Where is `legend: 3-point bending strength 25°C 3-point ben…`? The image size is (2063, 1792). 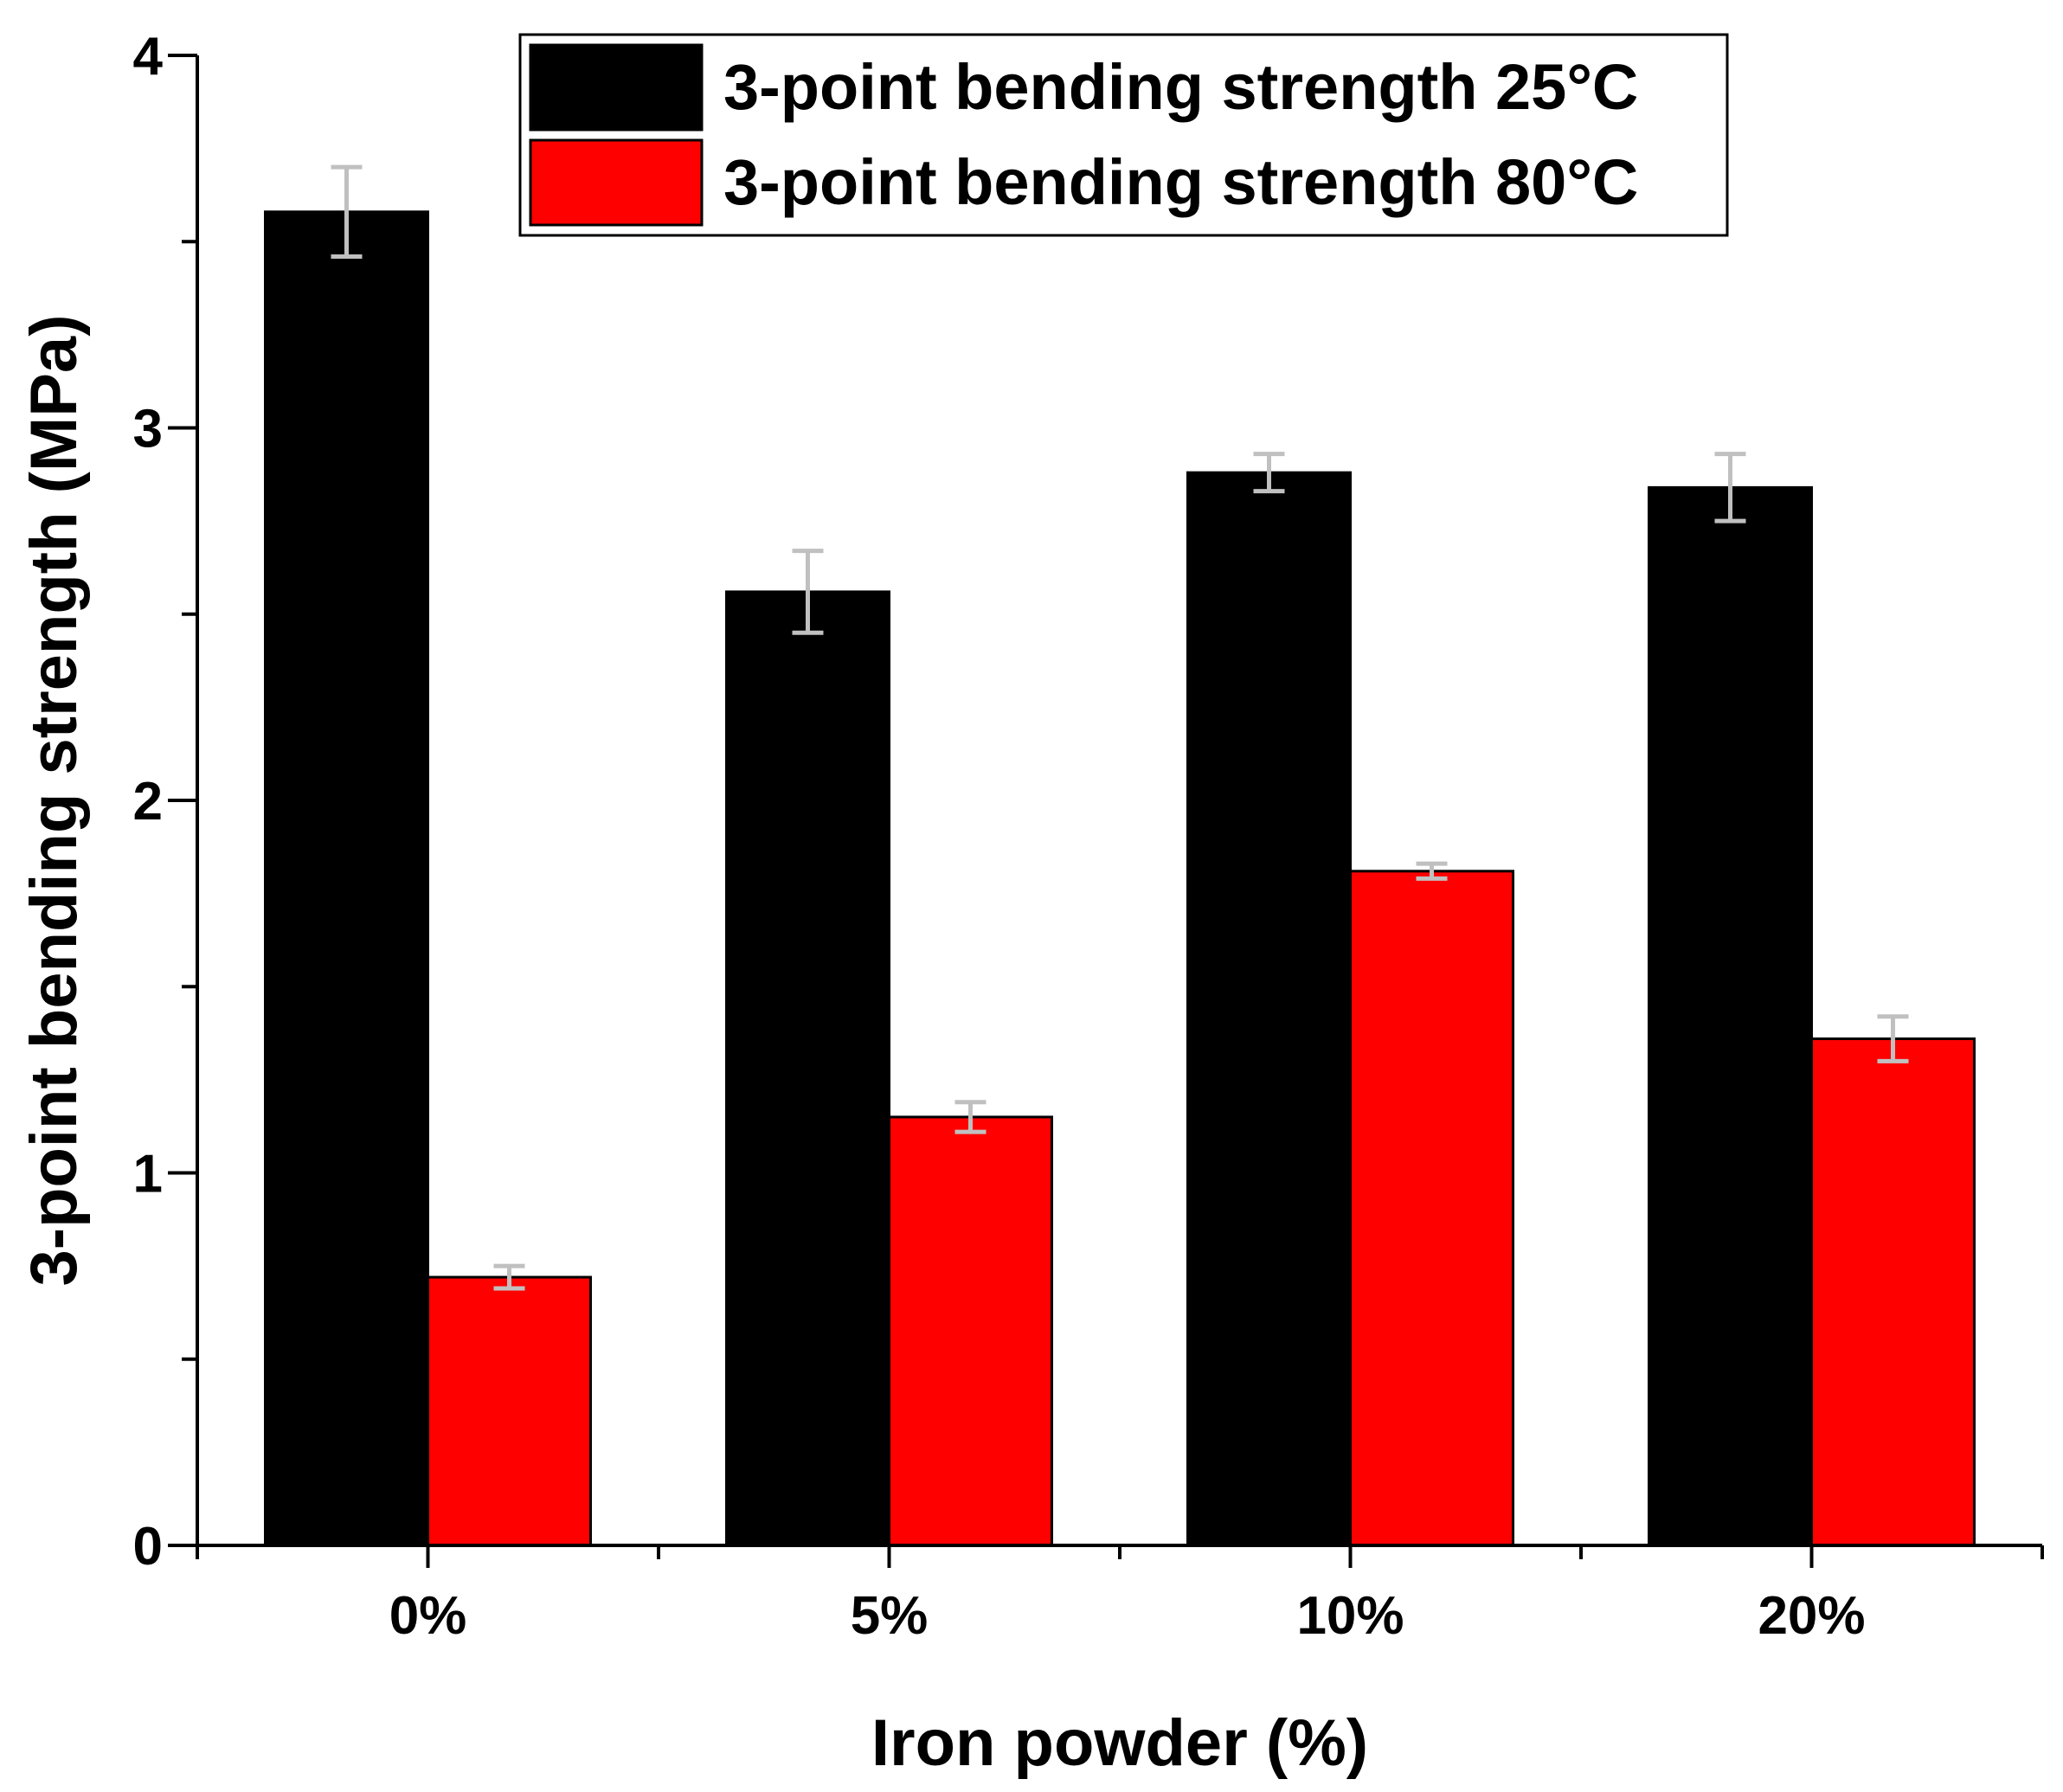 legend: 3-point bending strength 25°C 3-point ben… is located at coordinates (1123, 135).